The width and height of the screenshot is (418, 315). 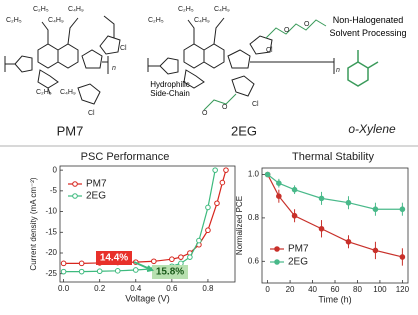 What do you see at coordinates (357, 289) in the screenshot?
I see `x-tick-label: 80` at bounding box center [357, 289].